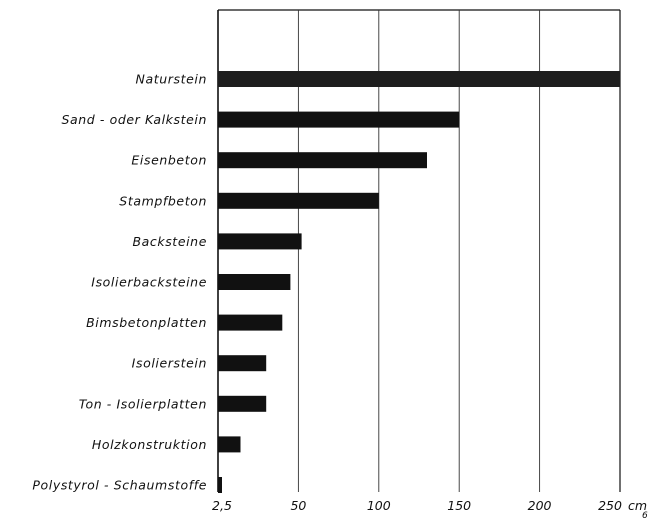 The height and width of the screenshot is (522, 667). Describe the element at coordinates (169, 241) in the screenshot. I see `category-label: Backsteine` at that location.